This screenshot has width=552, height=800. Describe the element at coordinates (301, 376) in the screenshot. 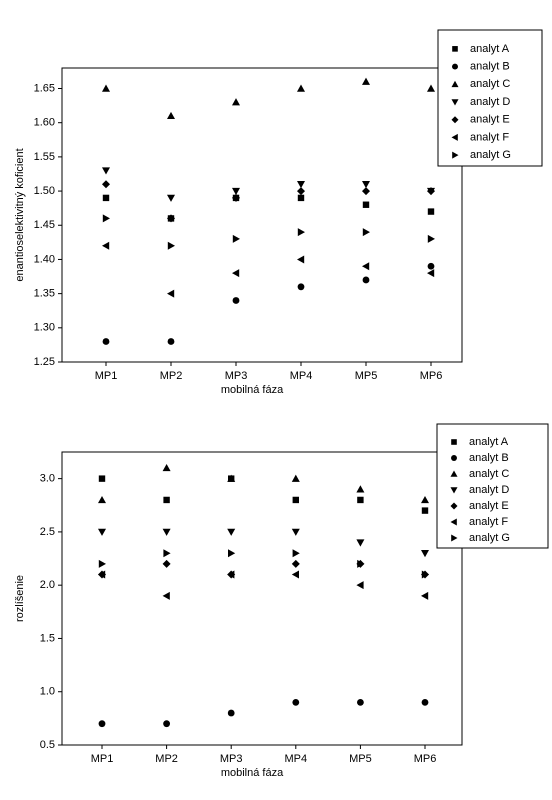

I see `x-tick-label: MP4` at that location.